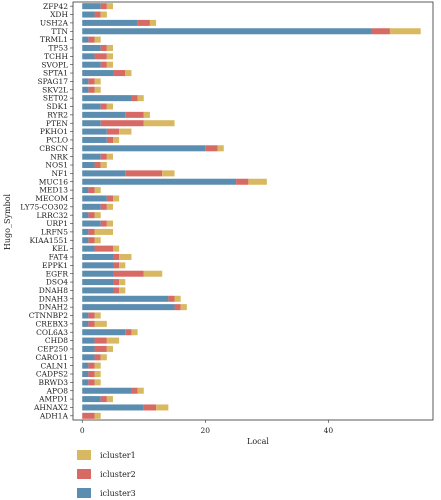  Describe the element at coordinates (329, 430) in the screenshot. I see `x-tick-label-40: 40` at that location.